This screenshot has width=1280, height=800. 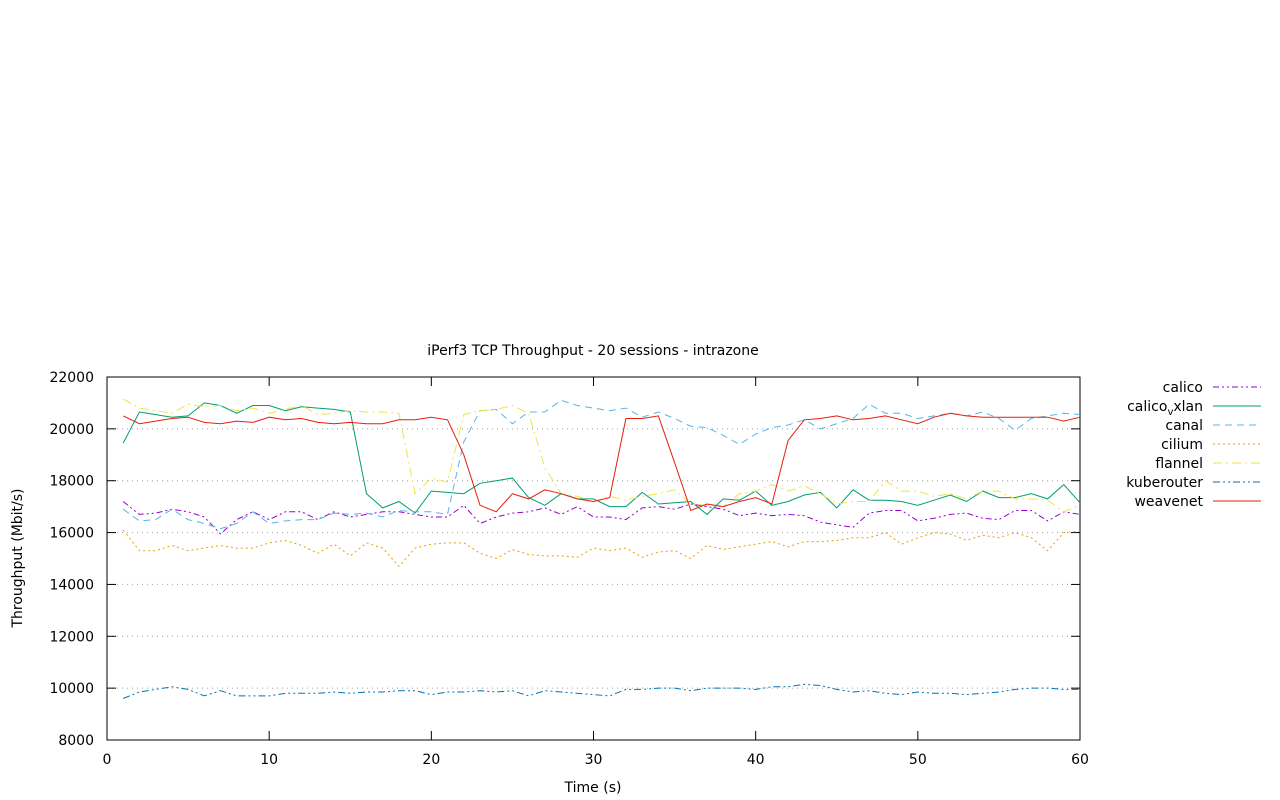 What do you see at coordinates (71, 585) in the screenshot?
I see `y-tick-label: 14000` at bounding box center [71, 585].